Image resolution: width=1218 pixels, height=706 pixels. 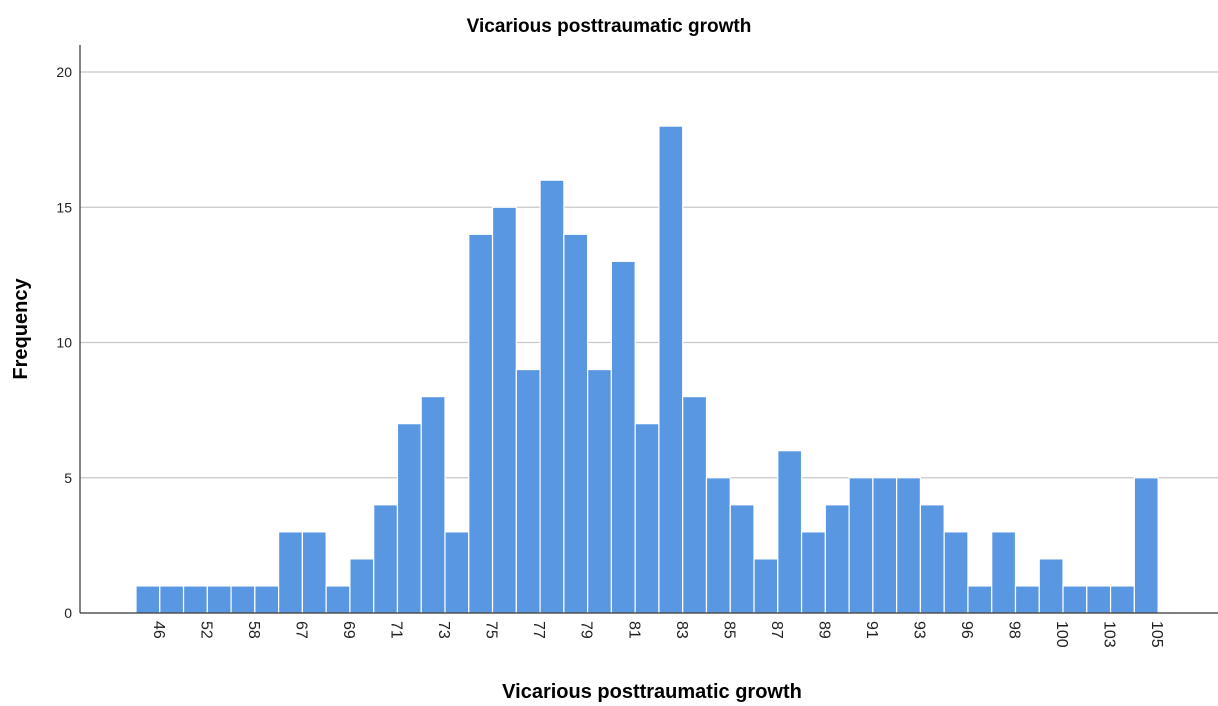 What do you see at coordinates (64, 207) in the screenshot?
I see `y-tick-label: 15` at bounding box center [64, 207].